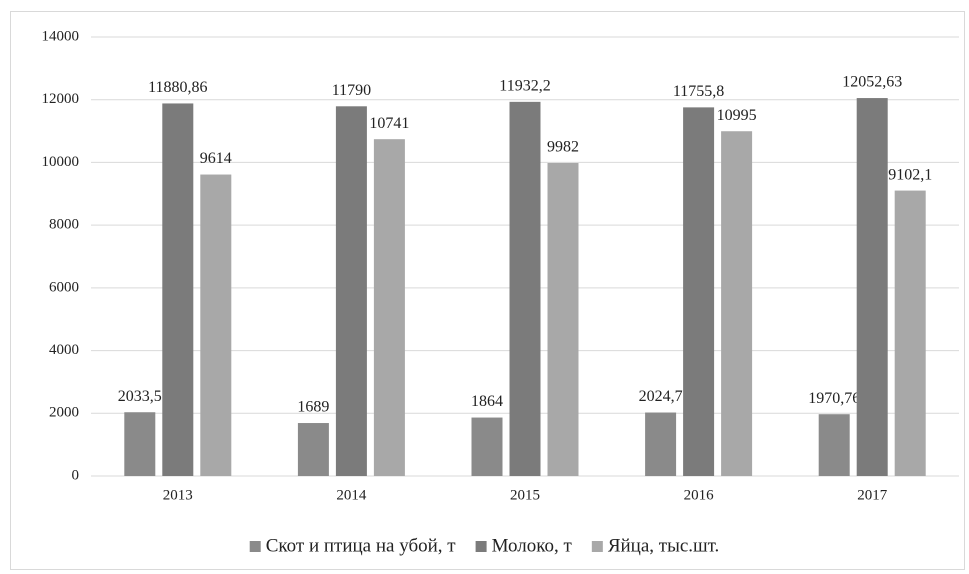  What do you see at coordinates (64, 413) in the screenshot?
I see `y-tick-label: 2000` at bounding box center [64, 413].